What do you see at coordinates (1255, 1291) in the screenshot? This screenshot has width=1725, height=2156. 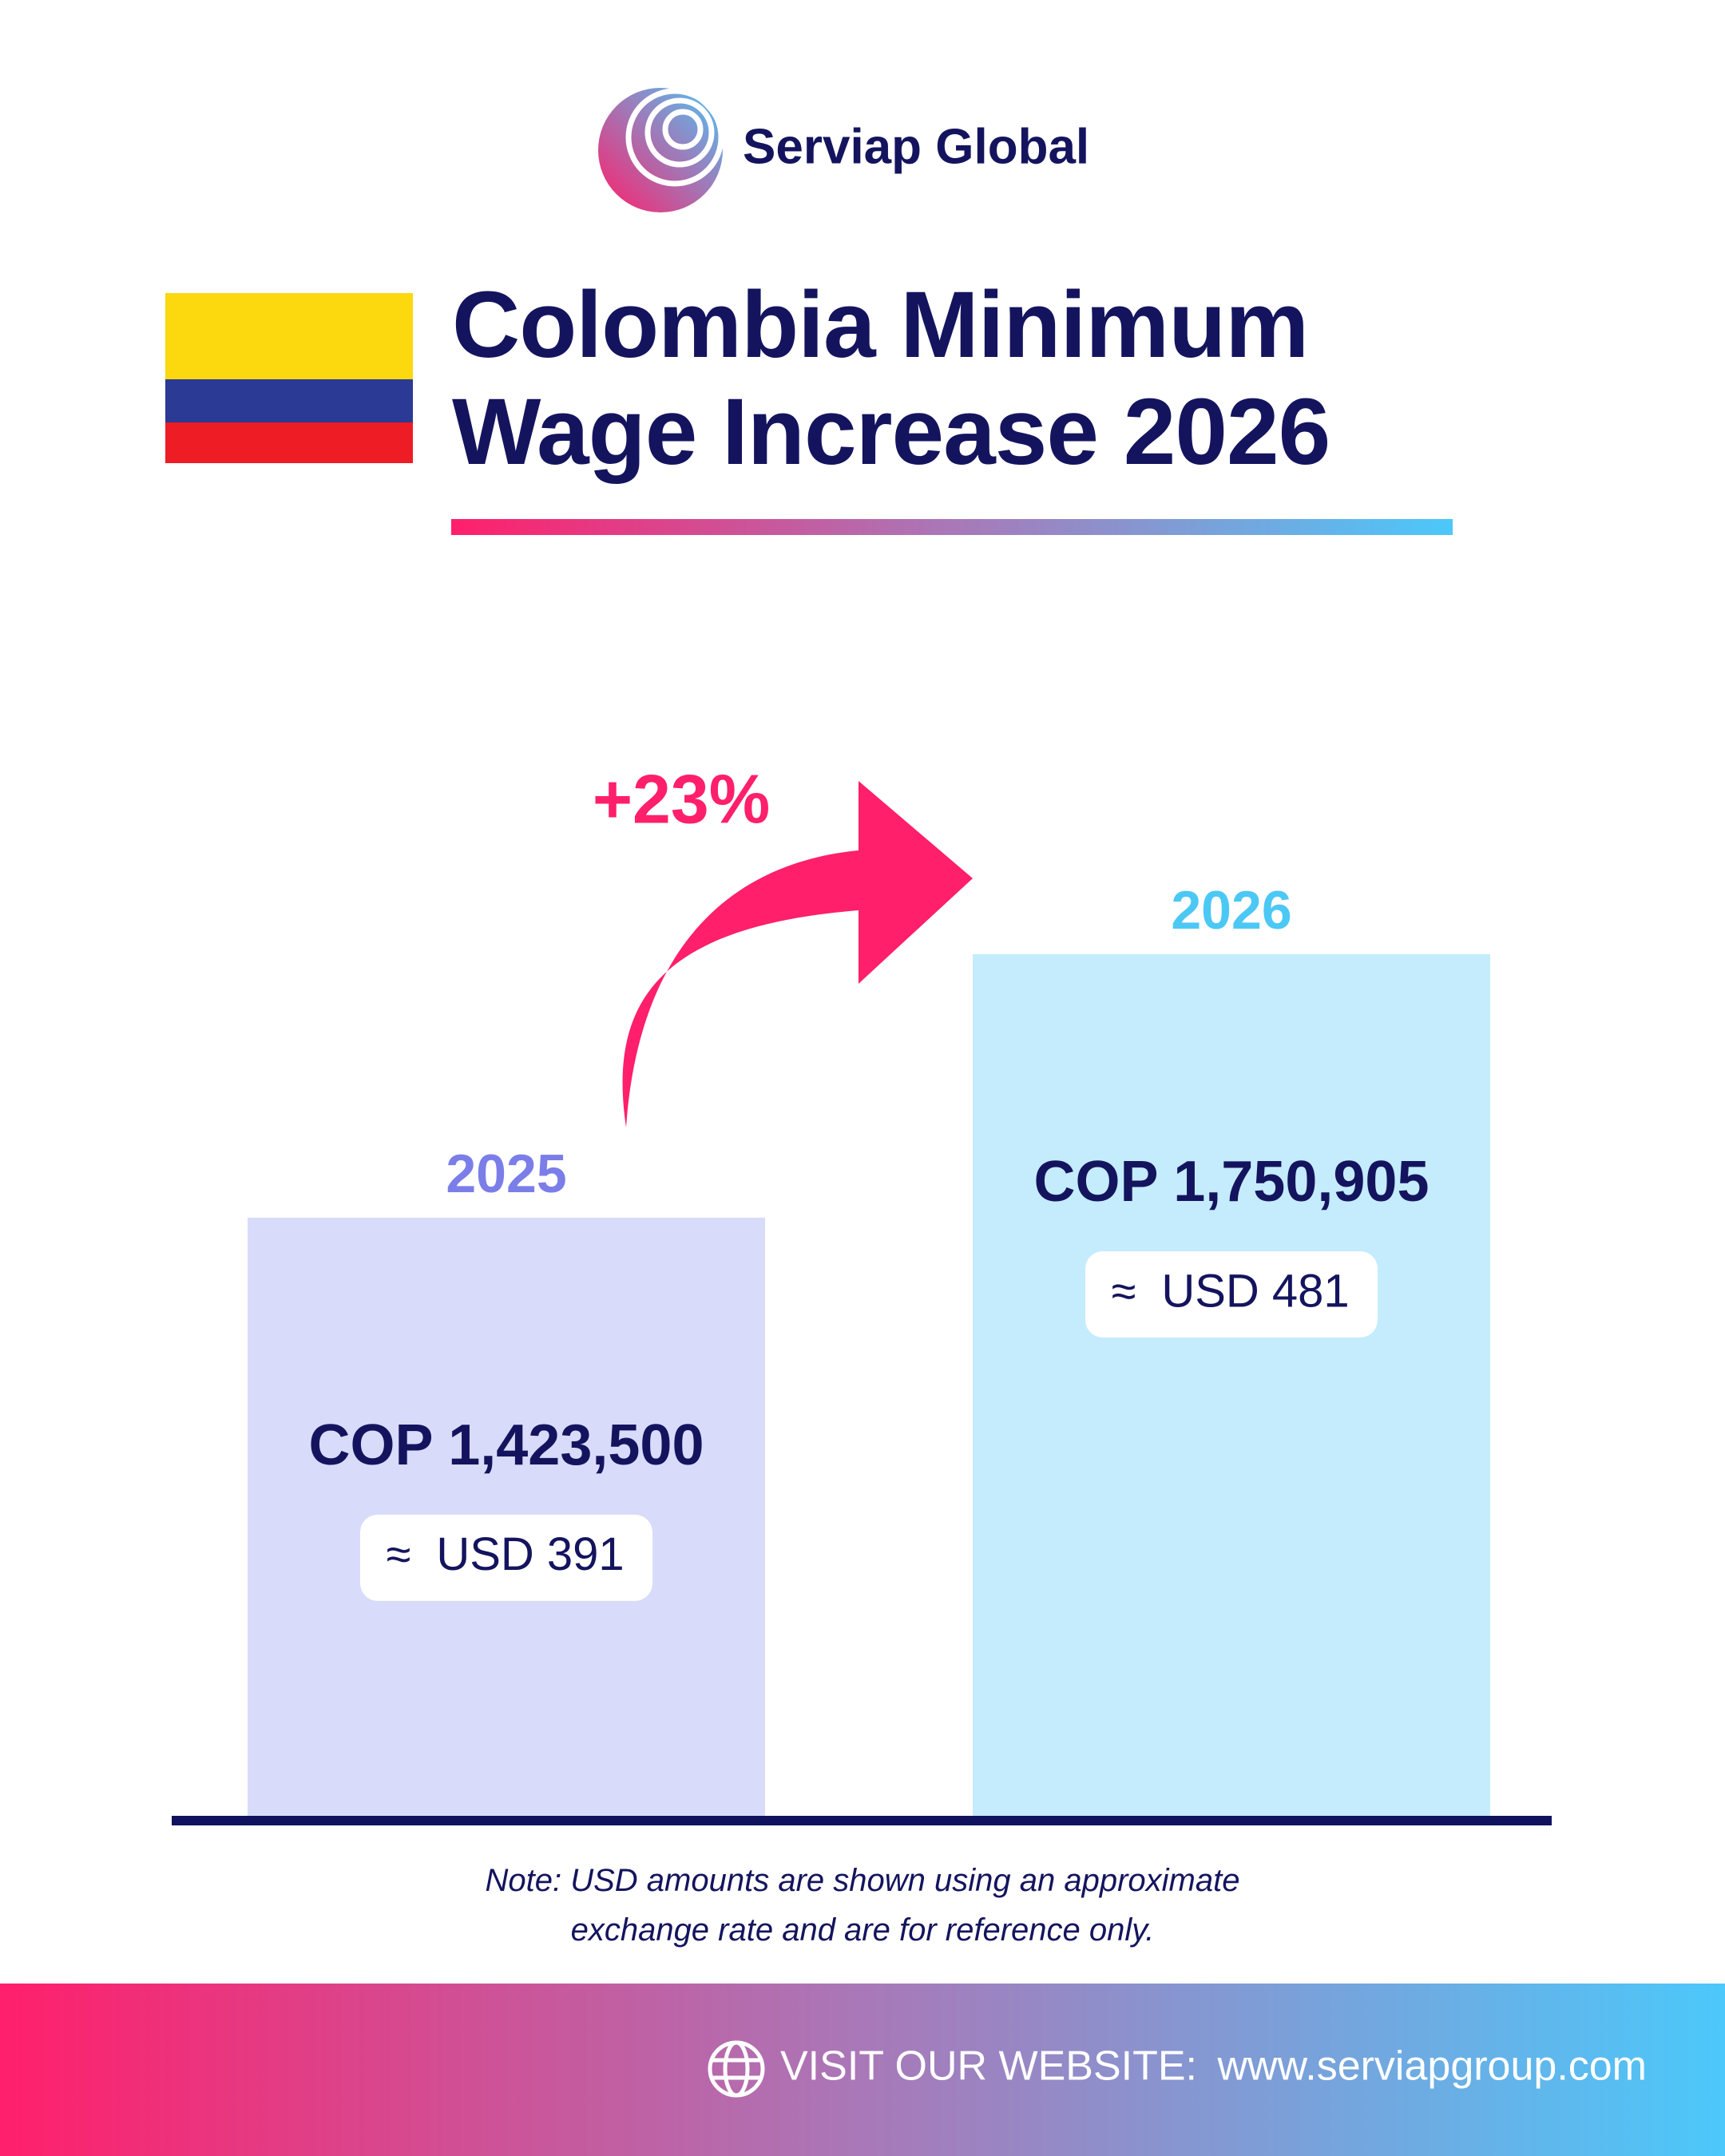 I see `usd-label: USD 481` at bounding box center [1255, 1291].